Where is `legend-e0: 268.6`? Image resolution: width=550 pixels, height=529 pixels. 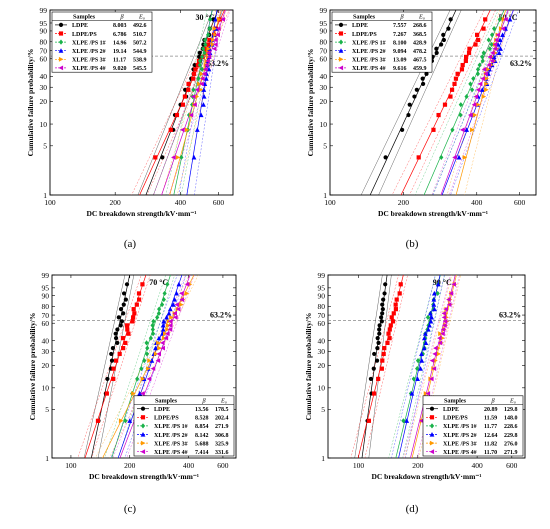
legend-e0: 268.6 is located at coordinates (420, 26).